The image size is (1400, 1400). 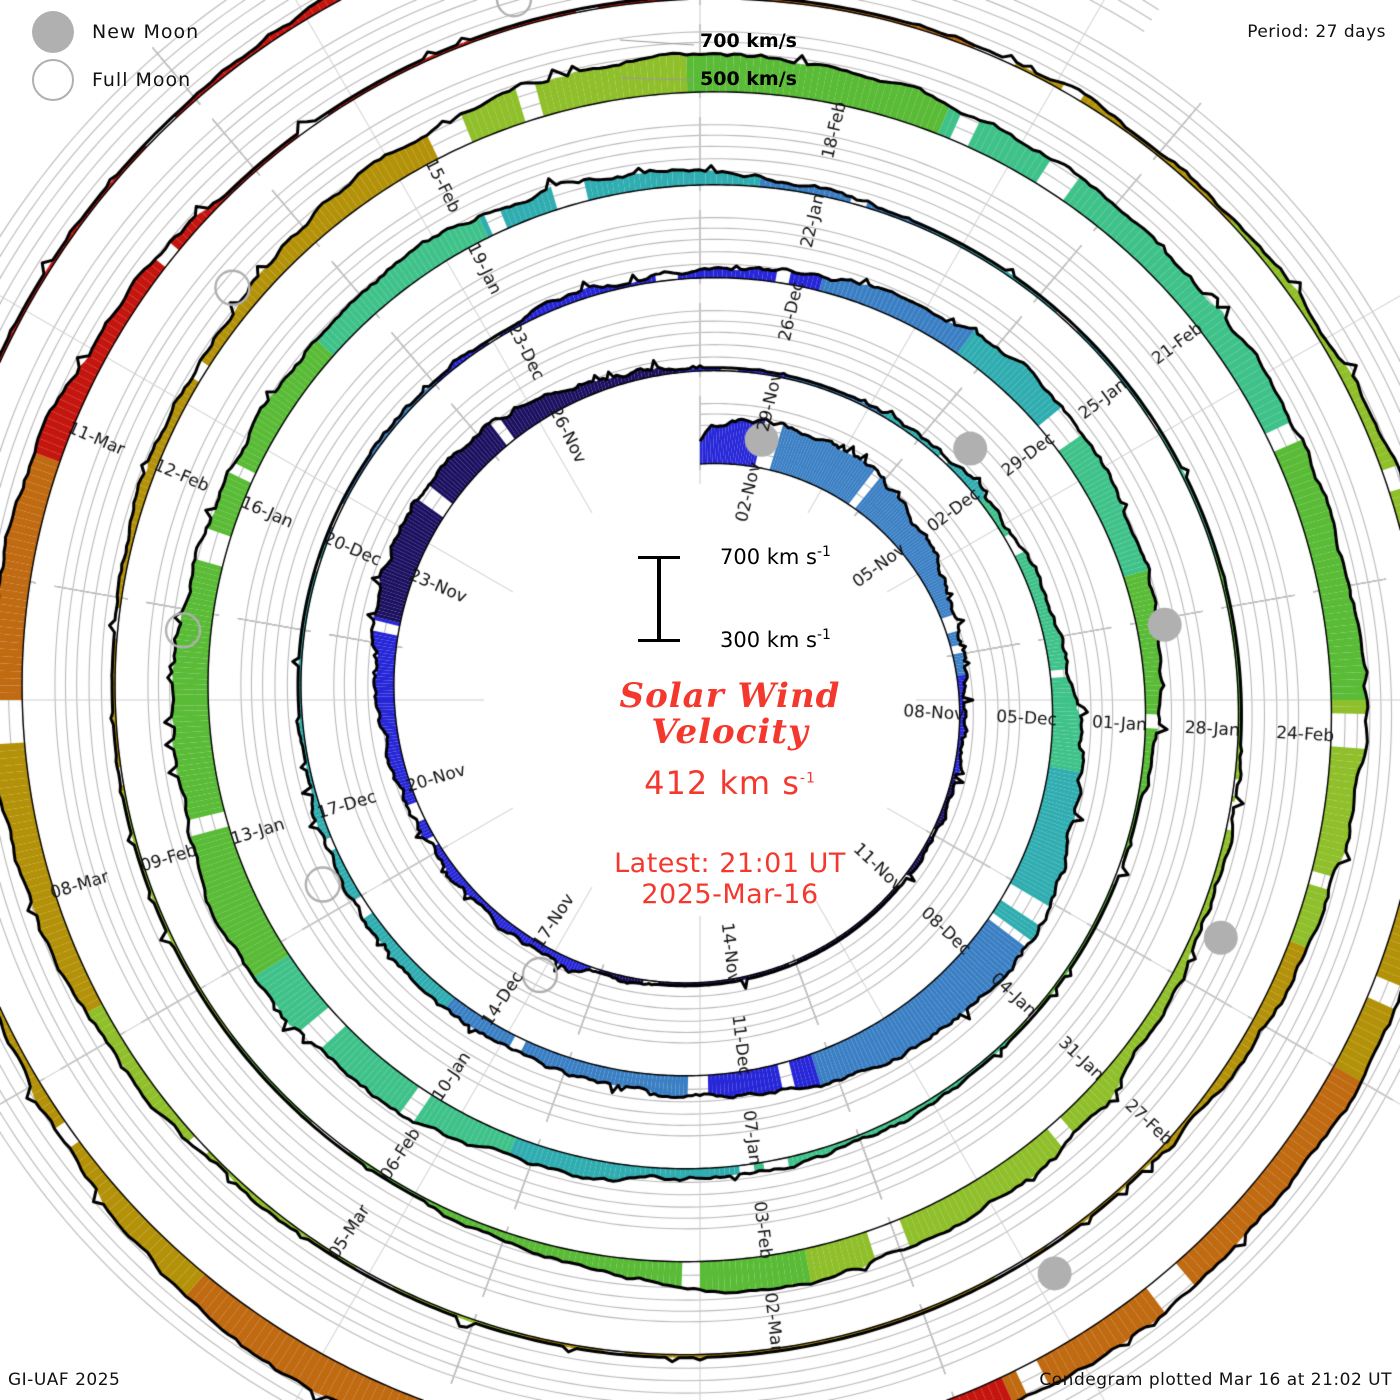 I want to click on scale-bar-line, so click(x=659, y=599).